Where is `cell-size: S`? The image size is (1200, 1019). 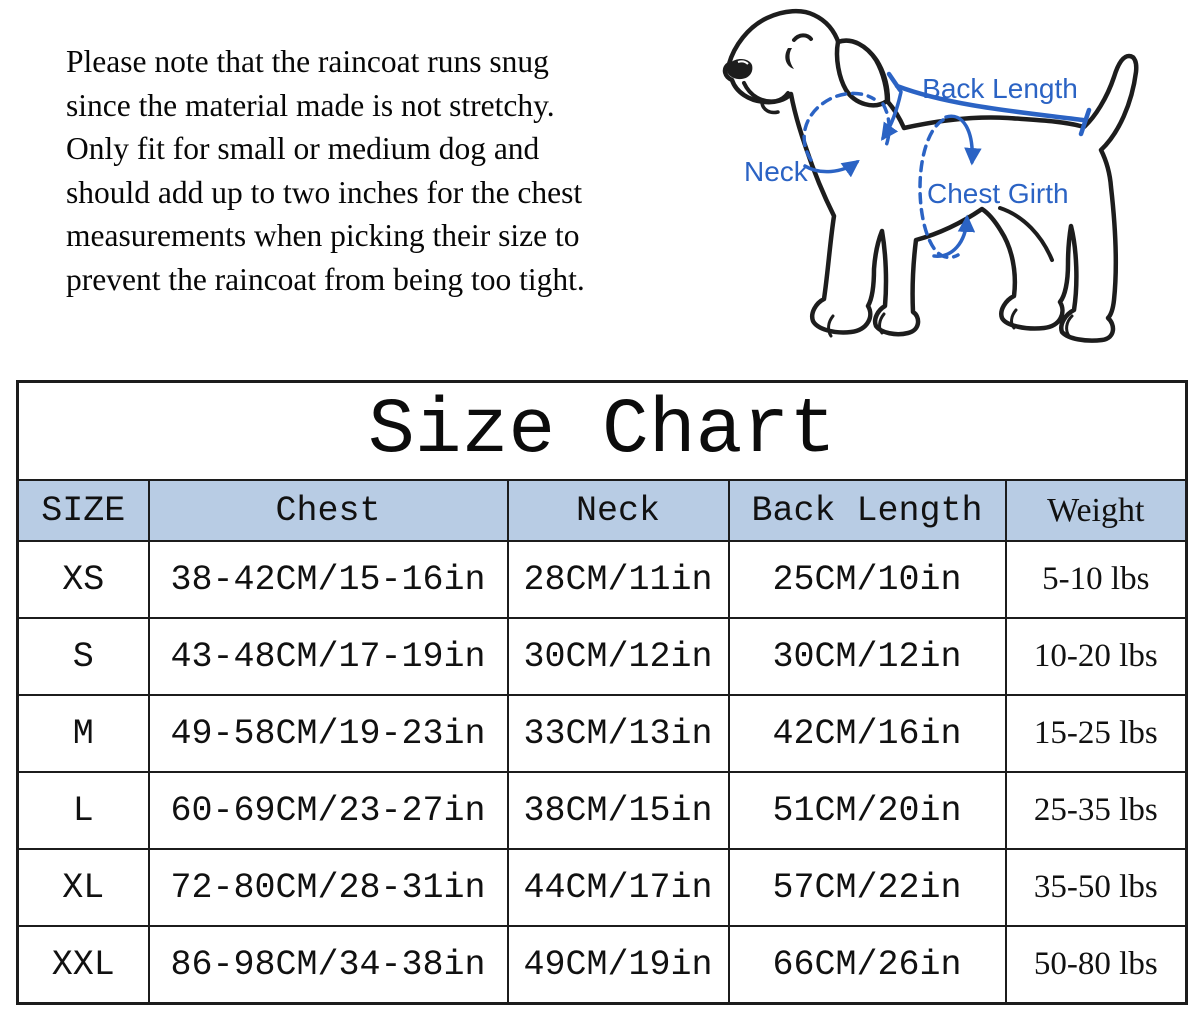 cell-size: S is located at coordinates (83, 656).